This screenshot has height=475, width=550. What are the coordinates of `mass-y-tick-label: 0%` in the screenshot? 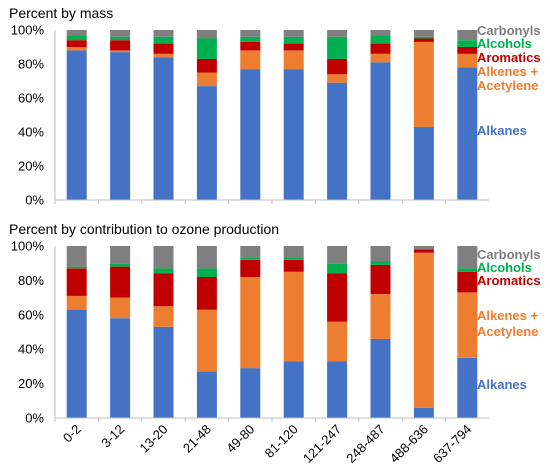 It's located at (34, 200).